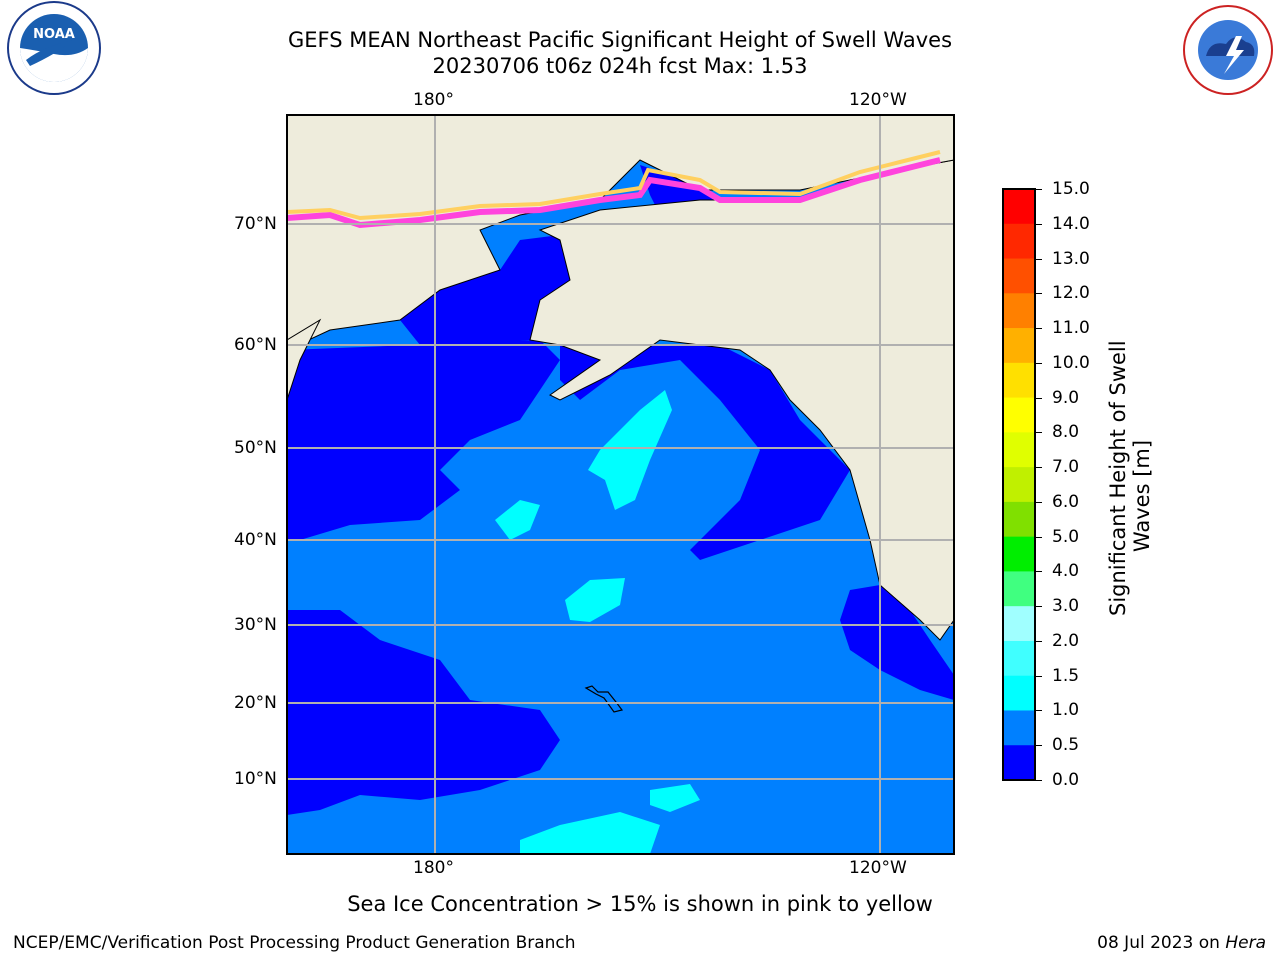 Image resolution: width=1280 pixels, height=960 pixels. I want to click on lon-label-top-180: 180°, so click(433, 100).